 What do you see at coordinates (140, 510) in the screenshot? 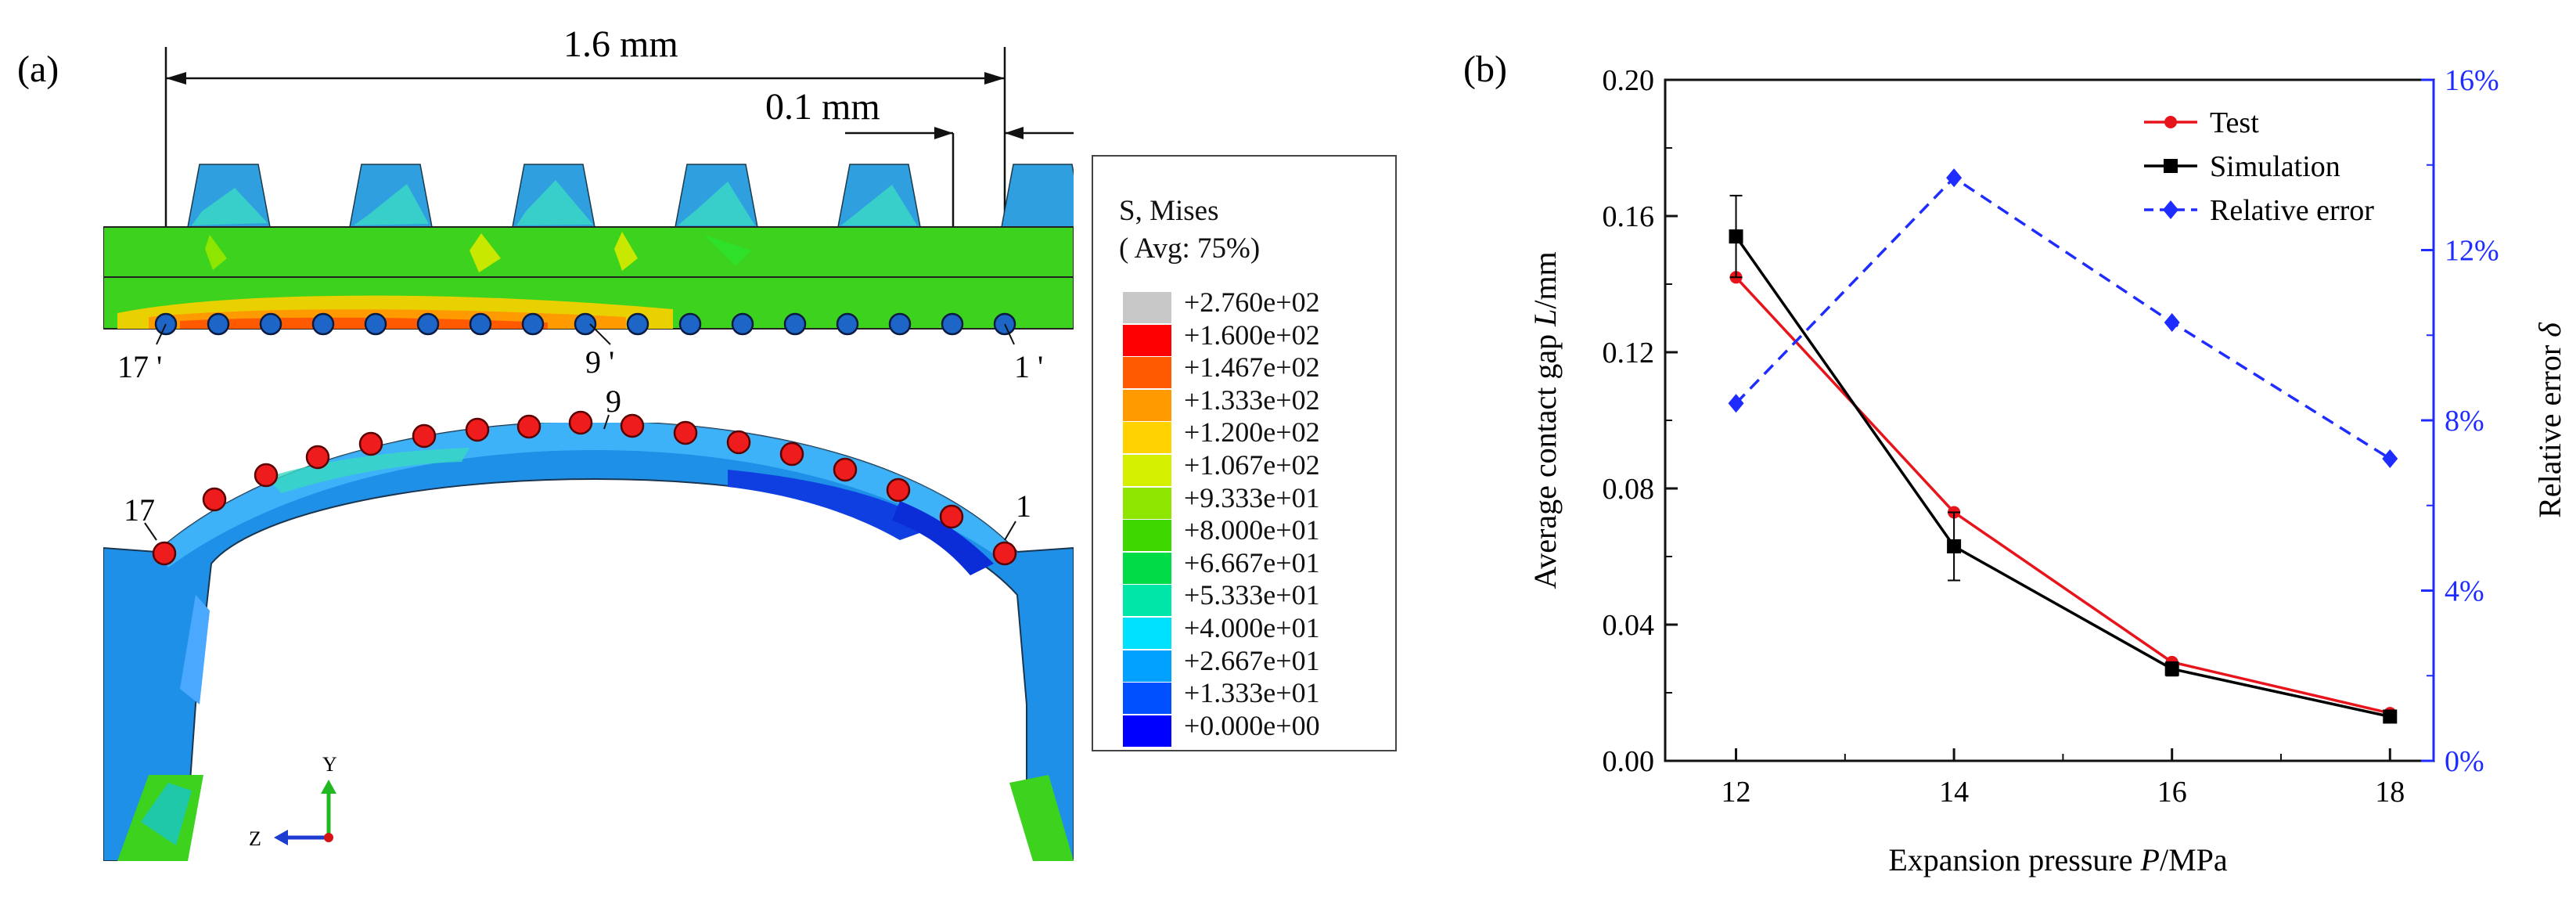
I see `point-label-17: 17` at bounding box center [140, 510].